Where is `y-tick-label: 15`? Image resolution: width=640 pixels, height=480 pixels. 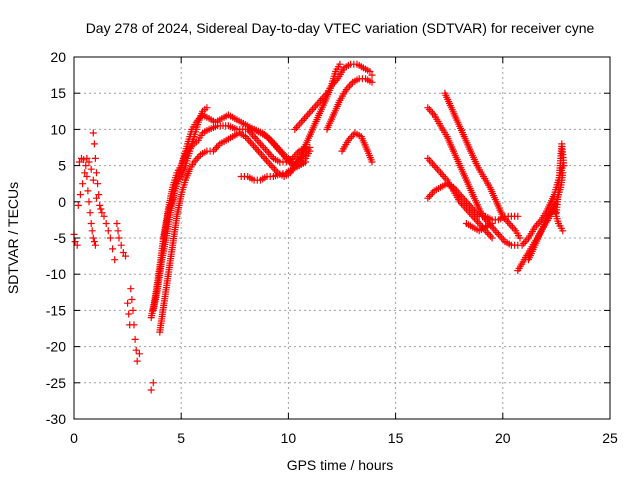
y-tick-label: 15 is located at coordinates (58, 93).